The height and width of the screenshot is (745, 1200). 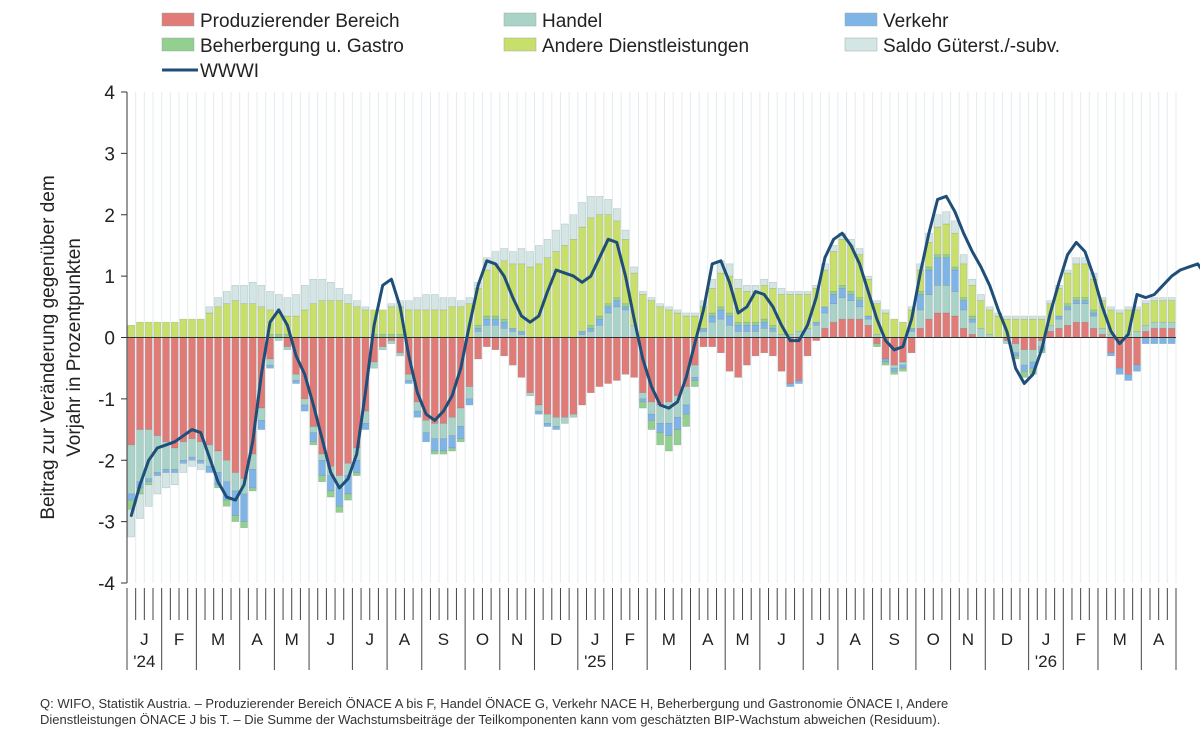 What do you see at coordinates (572, 21) in the screenshot?
I see `legend-label-handel: Handel` at bounding box center [572, 21].